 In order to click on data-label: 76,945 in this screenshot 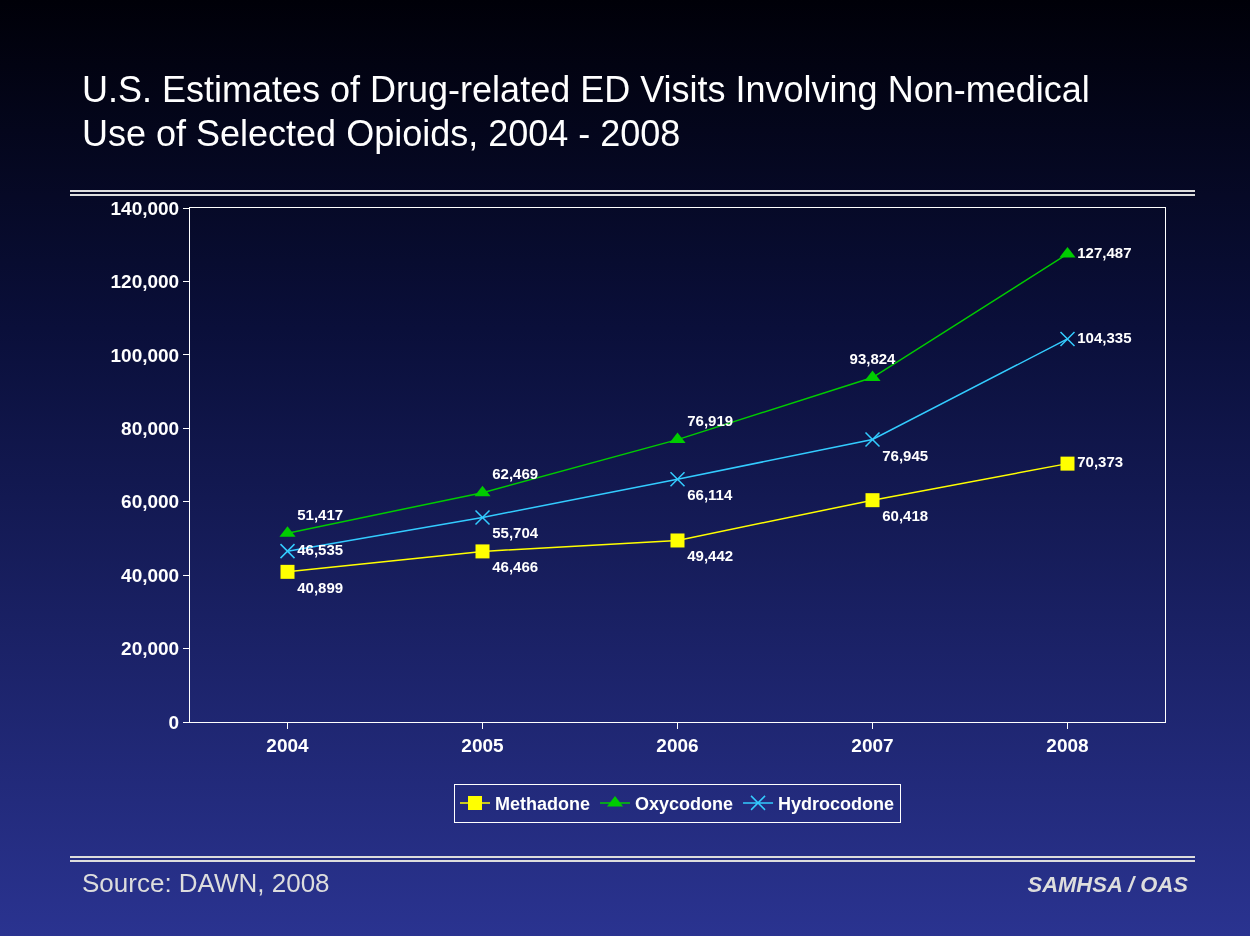, I will do `click(905, 455)`.